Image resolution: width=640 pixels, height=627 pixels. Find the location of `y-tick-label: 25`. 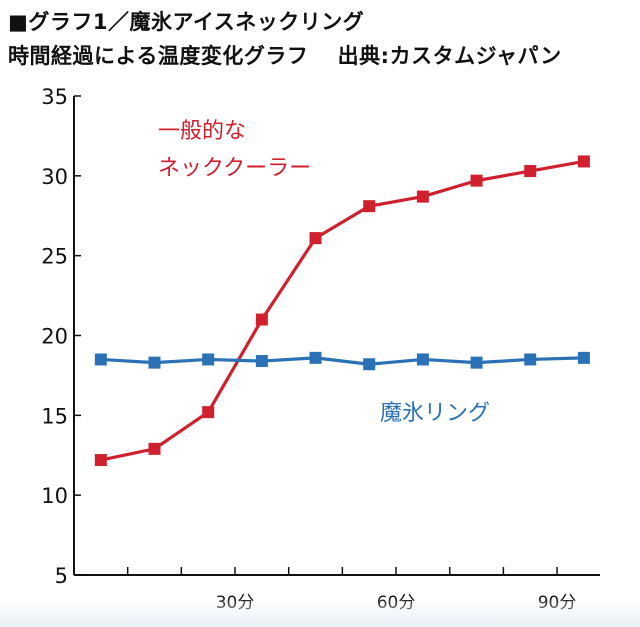

y-tick-label: 25 is located at coordinates (54, 257).